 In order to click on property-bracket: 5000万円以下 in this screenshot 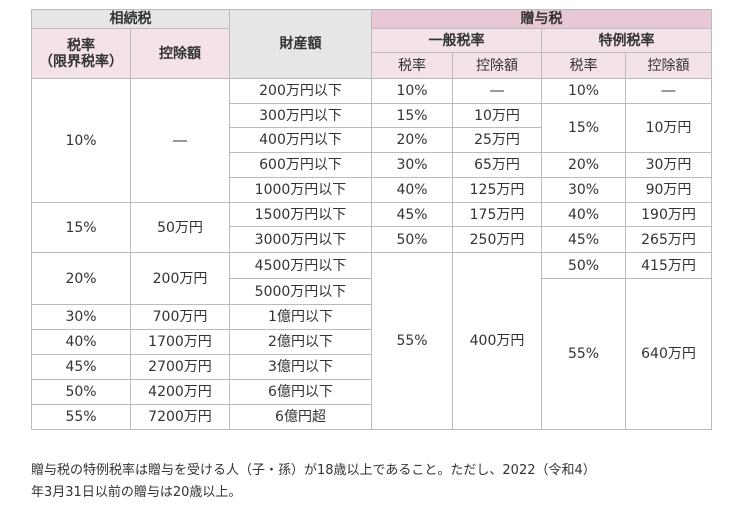, I will do `click(300, 291)`.